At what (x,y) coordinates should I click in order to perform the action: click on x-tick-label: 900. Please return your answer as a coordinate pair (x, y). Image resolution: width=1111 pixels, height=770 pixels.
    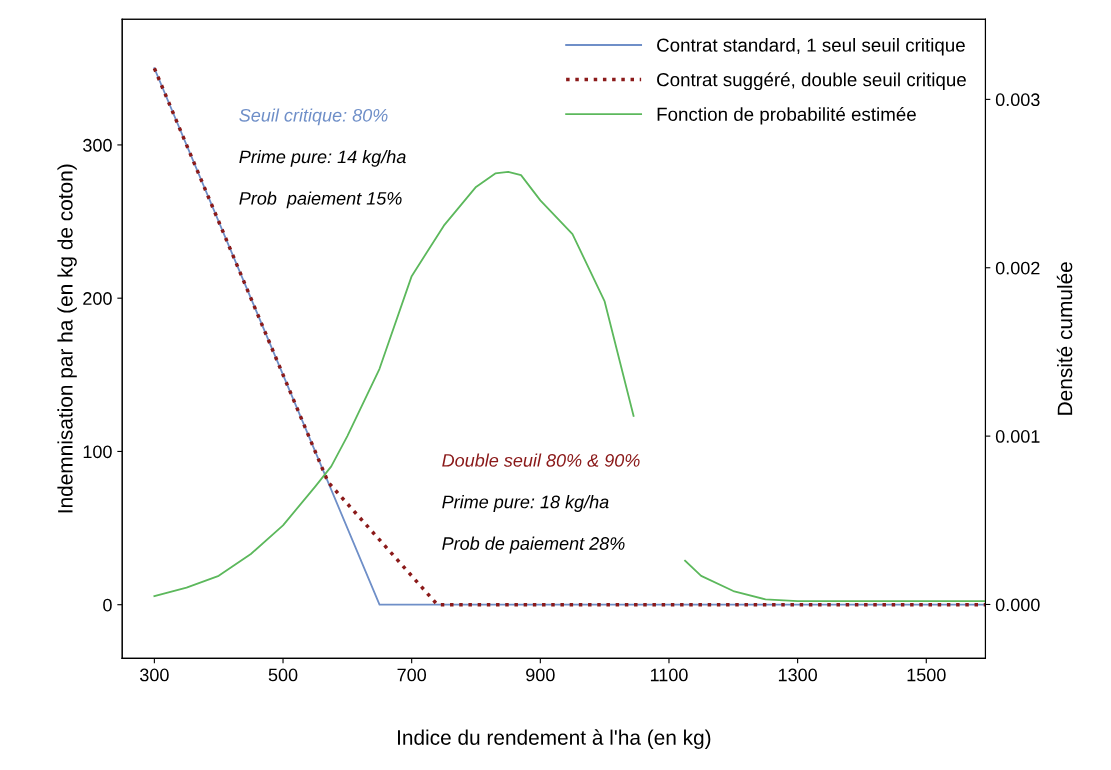
    Looking at the image, I should click on (540, 675).